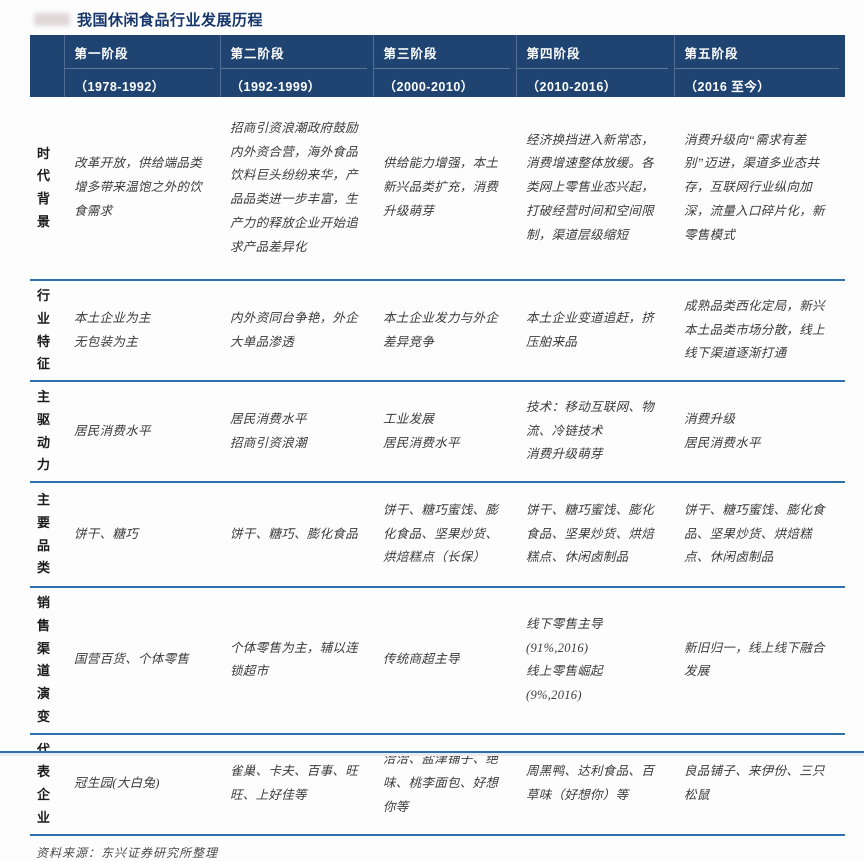 The height and width of the screenshot is (861, 864). I want to click on table-cell: 国营百货、个体零售, so click(132, 659).